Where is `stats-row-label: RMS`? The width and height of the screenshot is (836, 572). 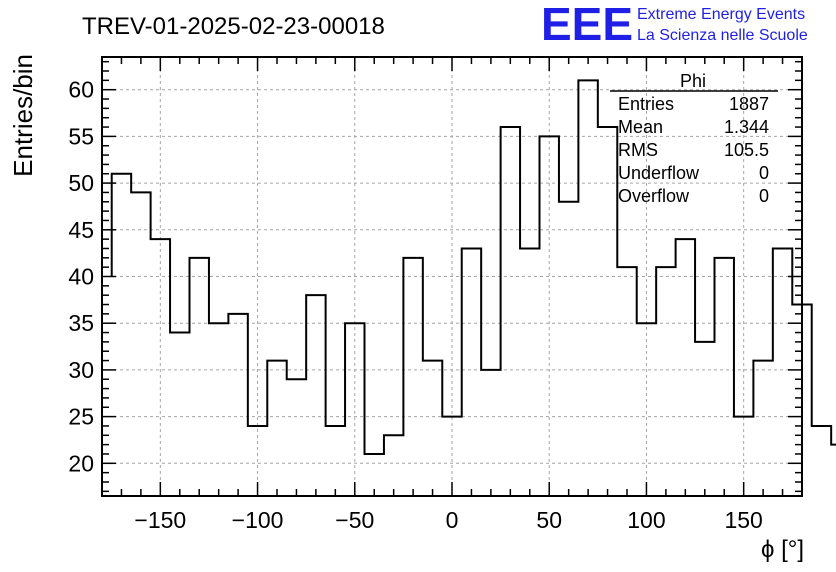 stats-row-label: RMS is located at coordinates (638, 150).